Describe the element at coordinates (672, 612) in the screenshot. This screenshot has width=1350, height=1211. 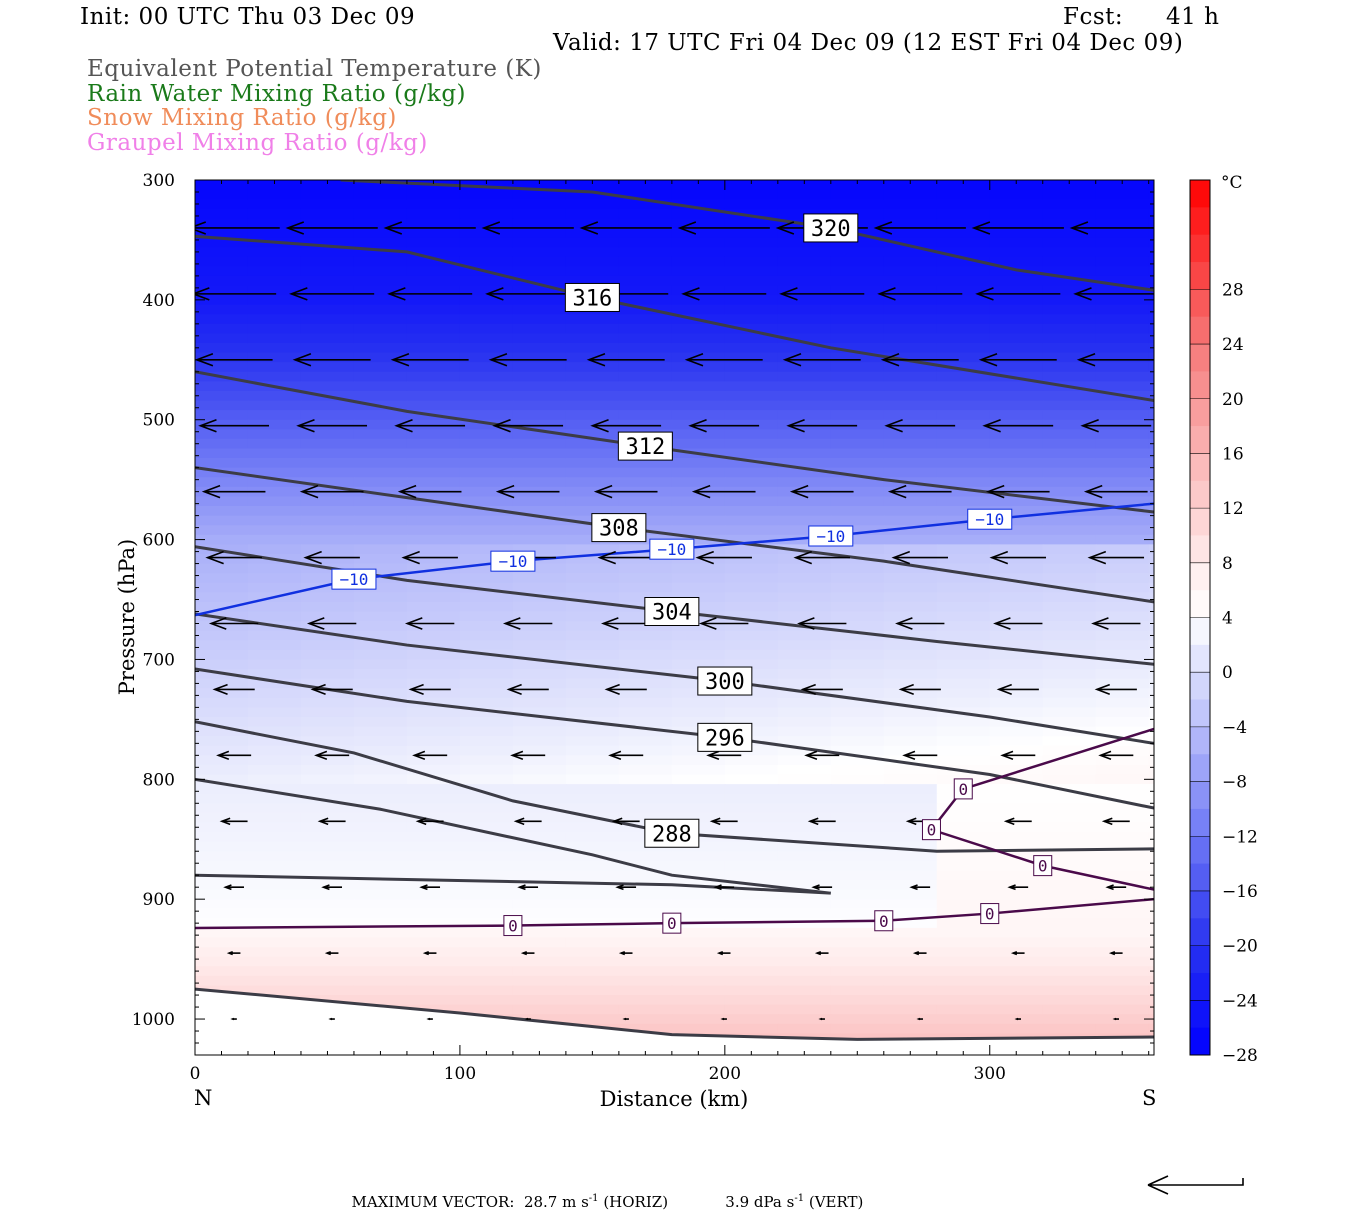
I see `theta-e-label-box` at that location.